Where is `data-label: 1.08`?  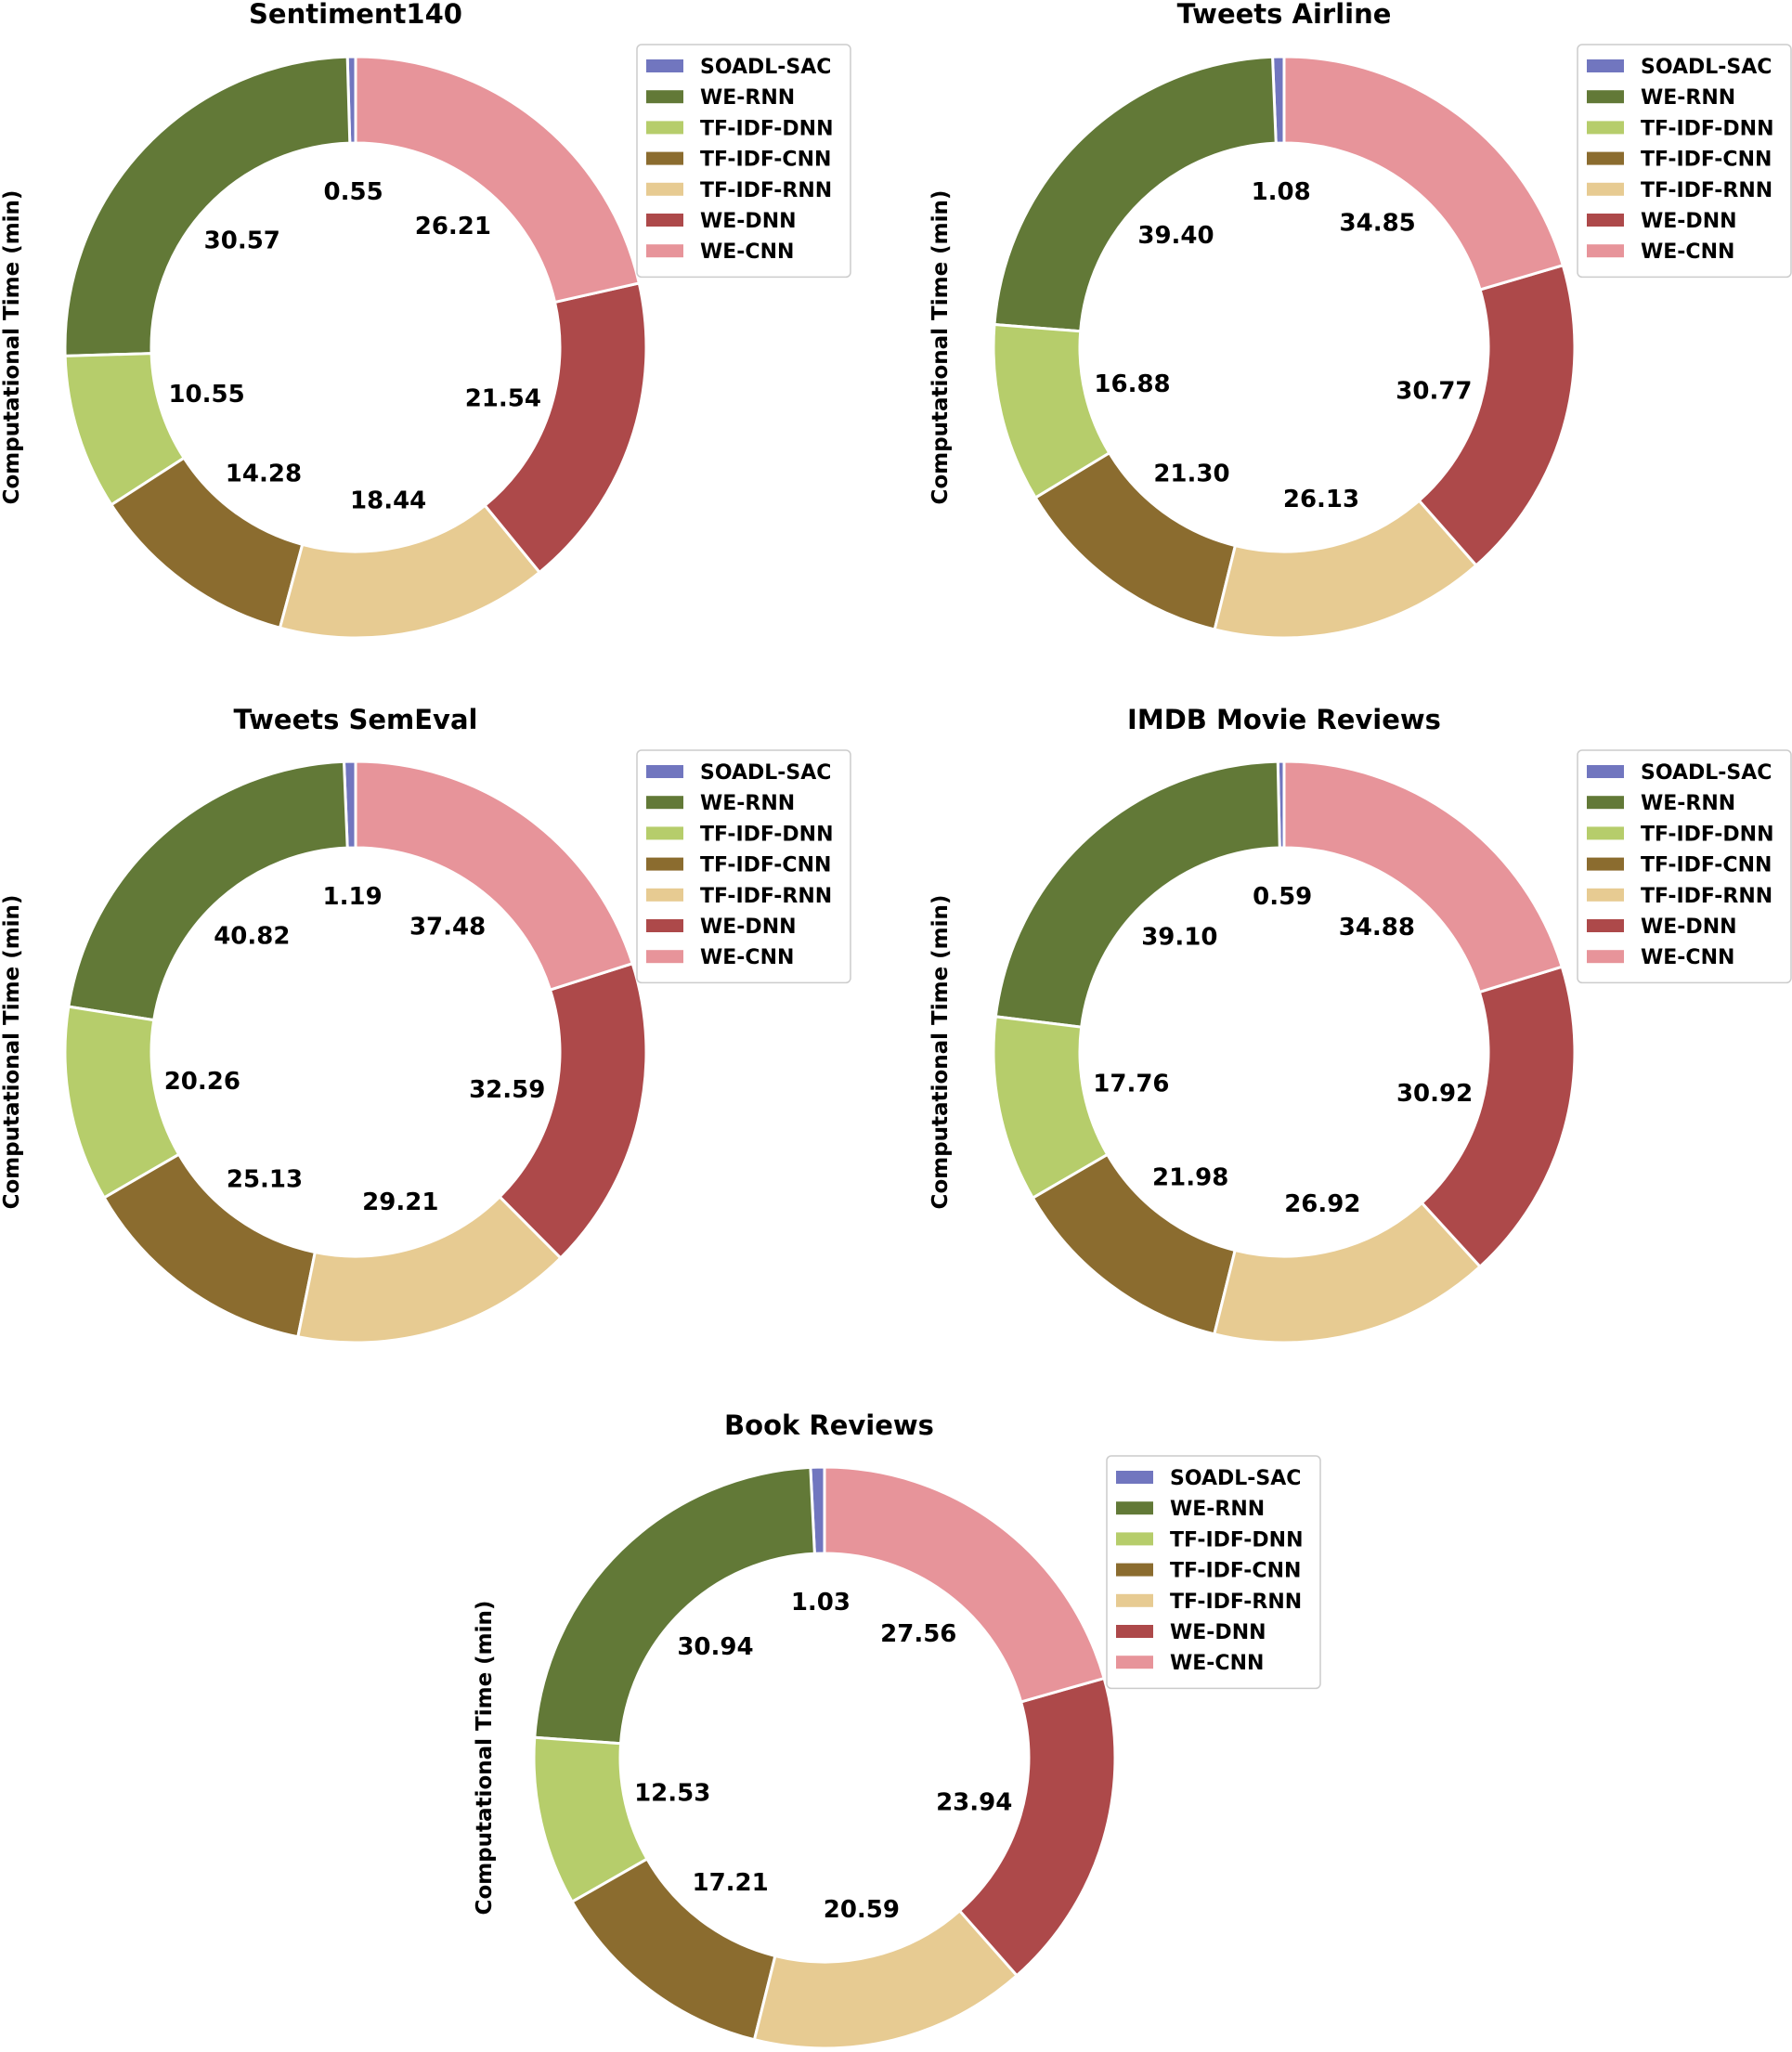 data-label: 1.08 is located at coordinates (1281, 192).